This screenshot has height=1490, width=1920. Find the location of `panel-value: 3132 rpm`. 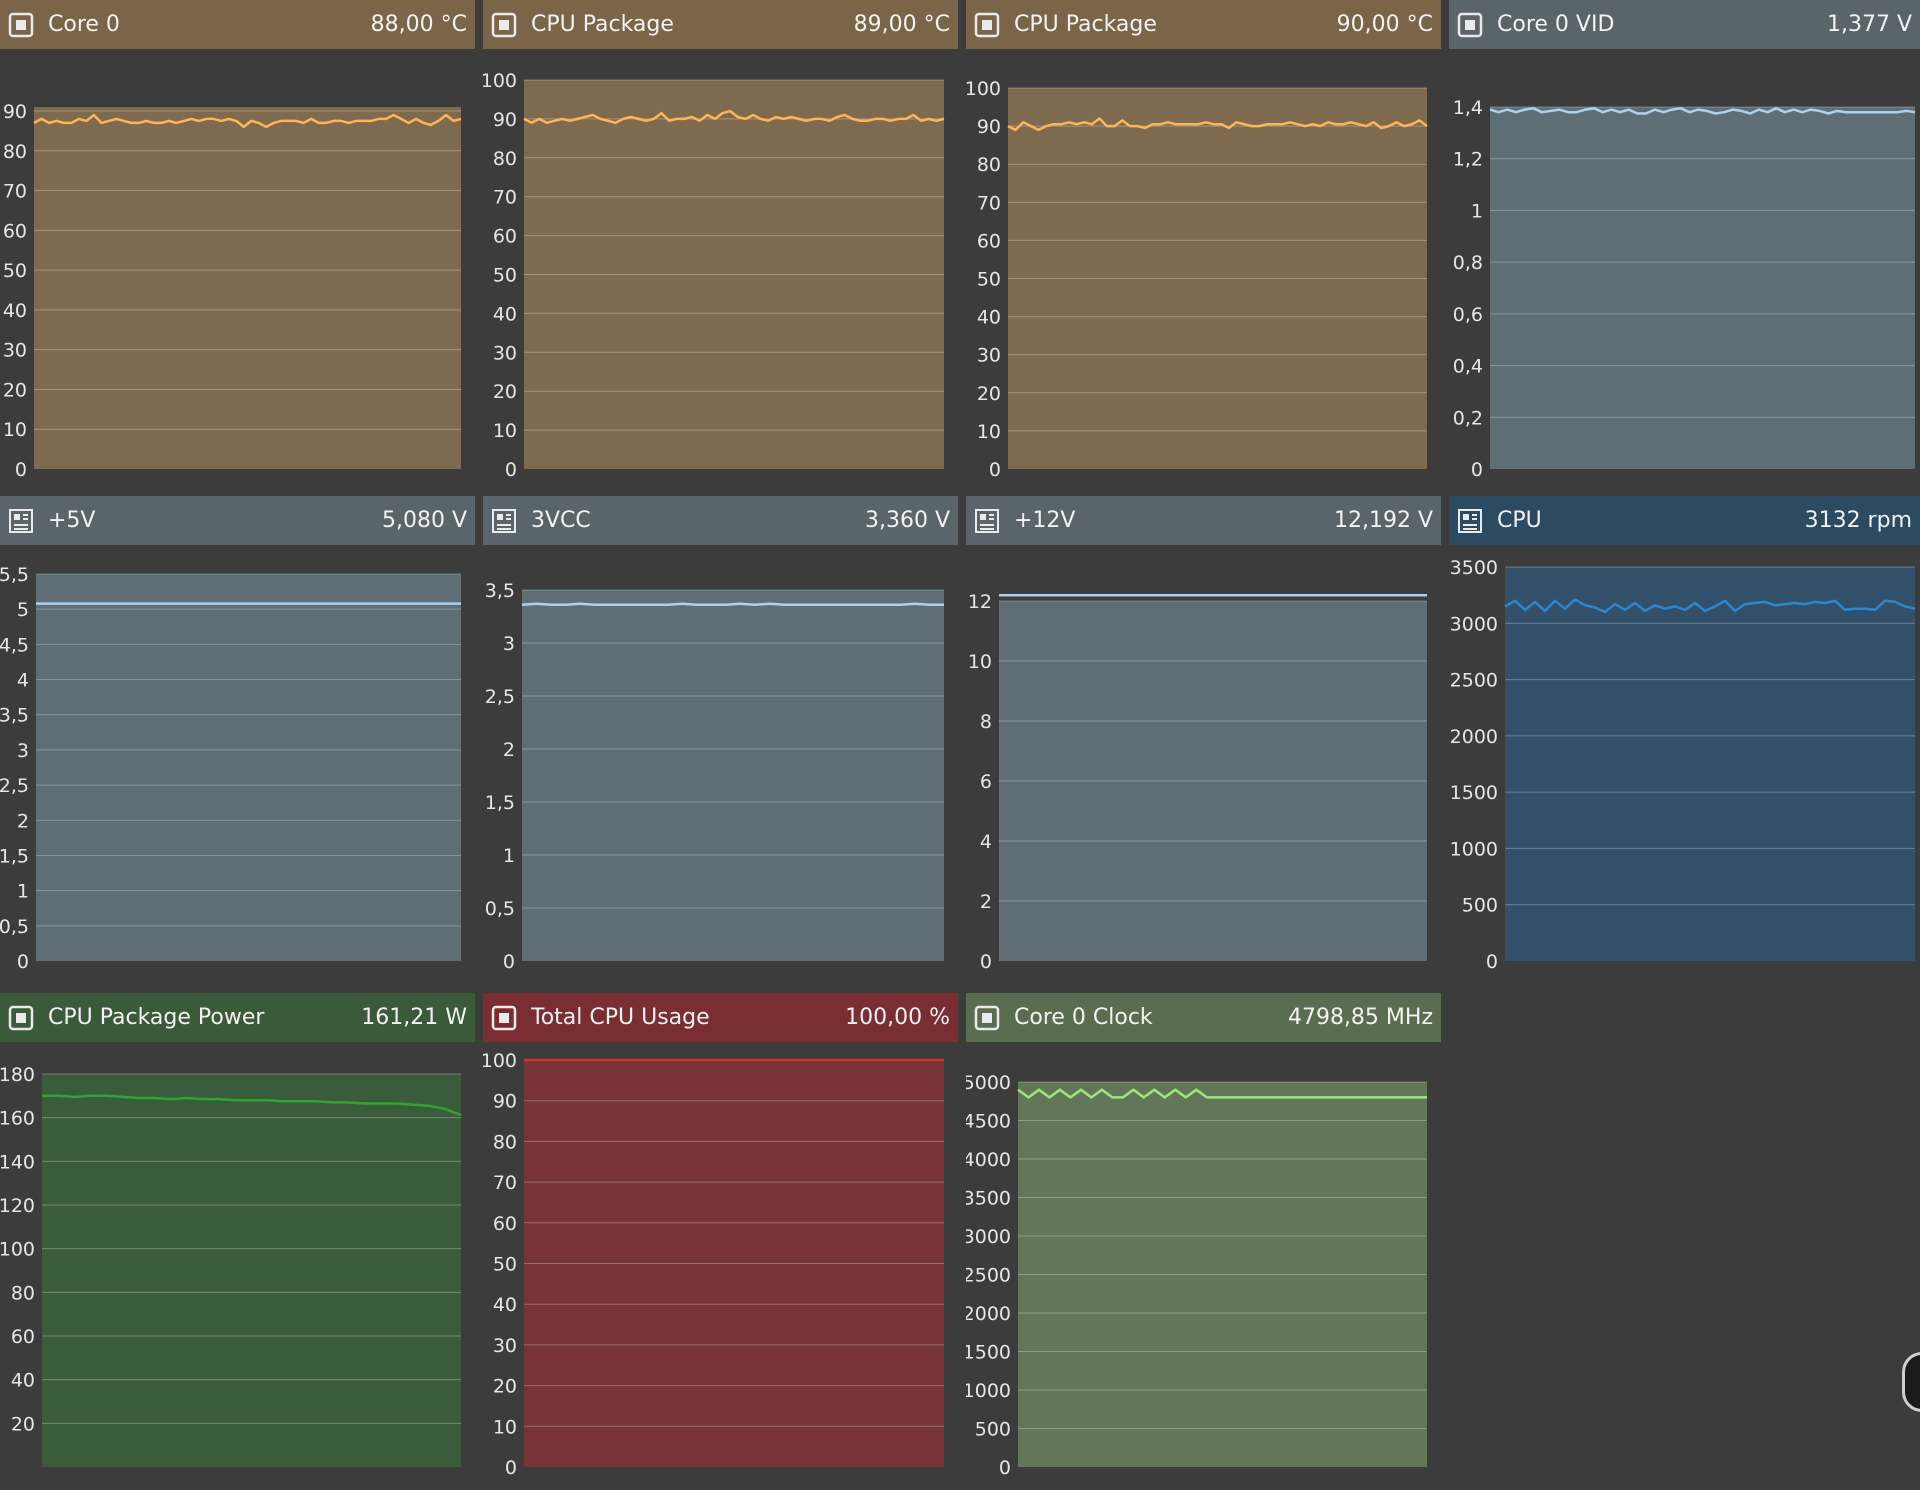

panel-value: 3132 rpm is located at coordinates (1858, 520).